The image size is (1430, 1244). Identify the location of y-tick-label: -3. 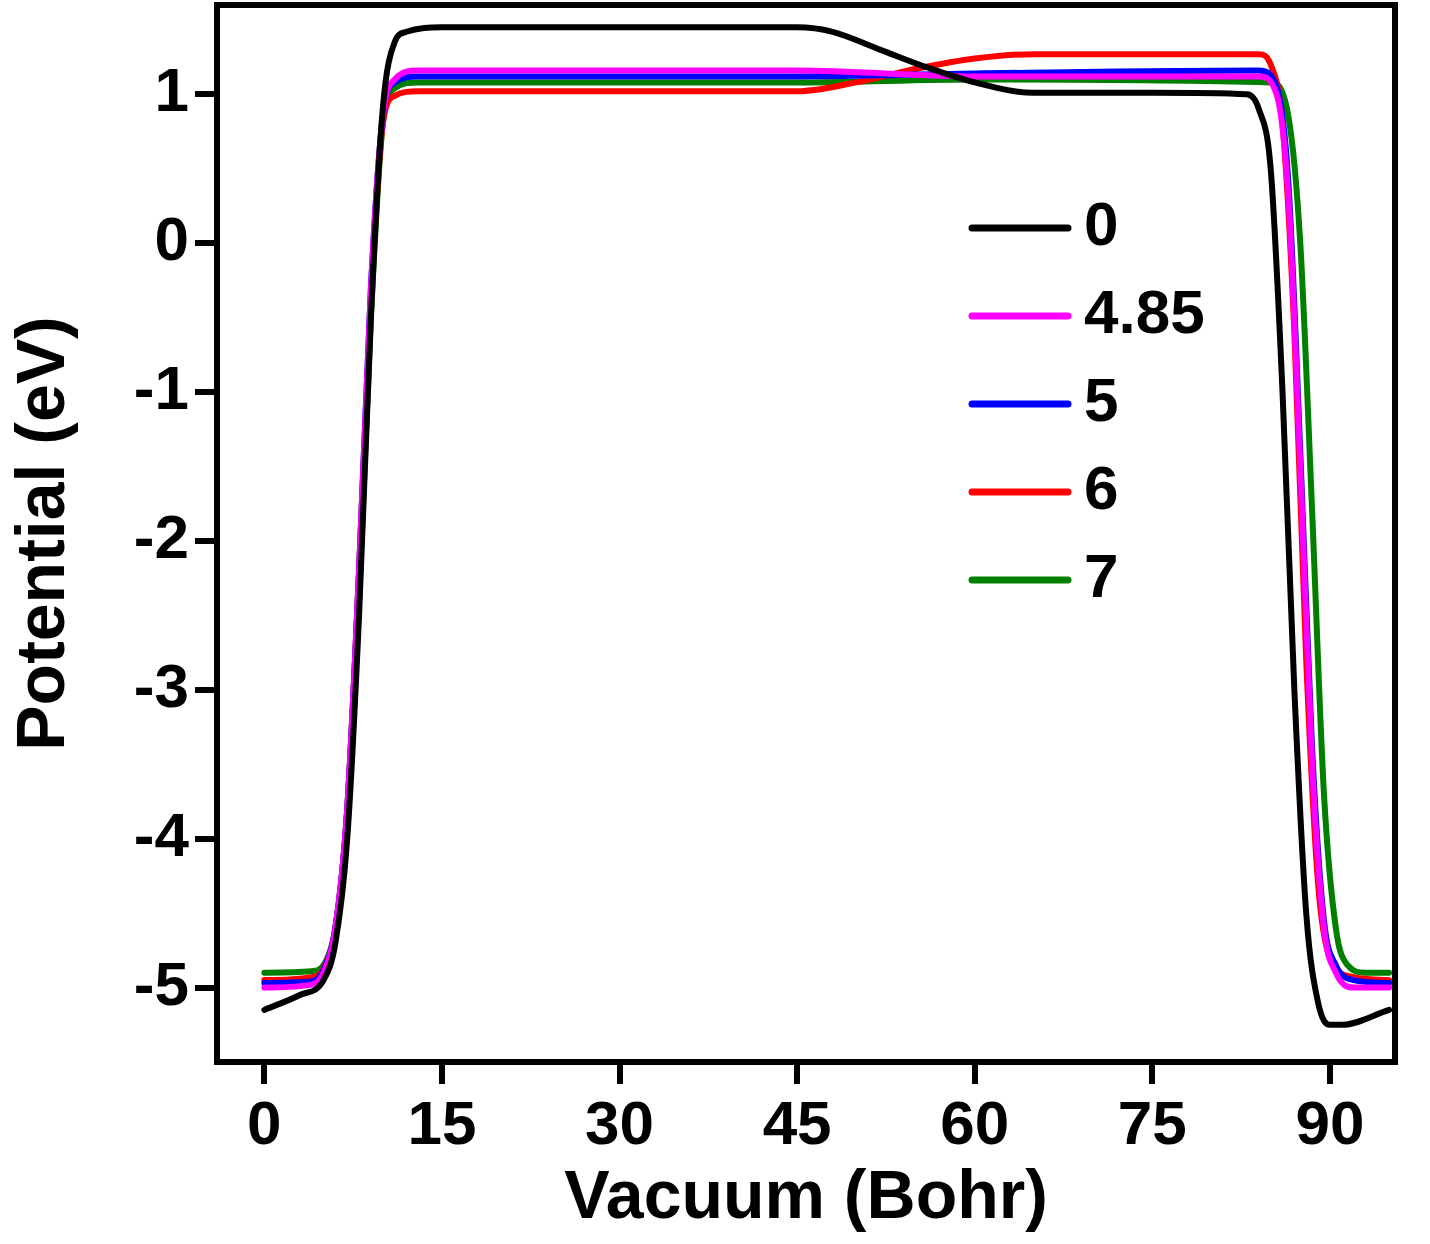
(161, 685).